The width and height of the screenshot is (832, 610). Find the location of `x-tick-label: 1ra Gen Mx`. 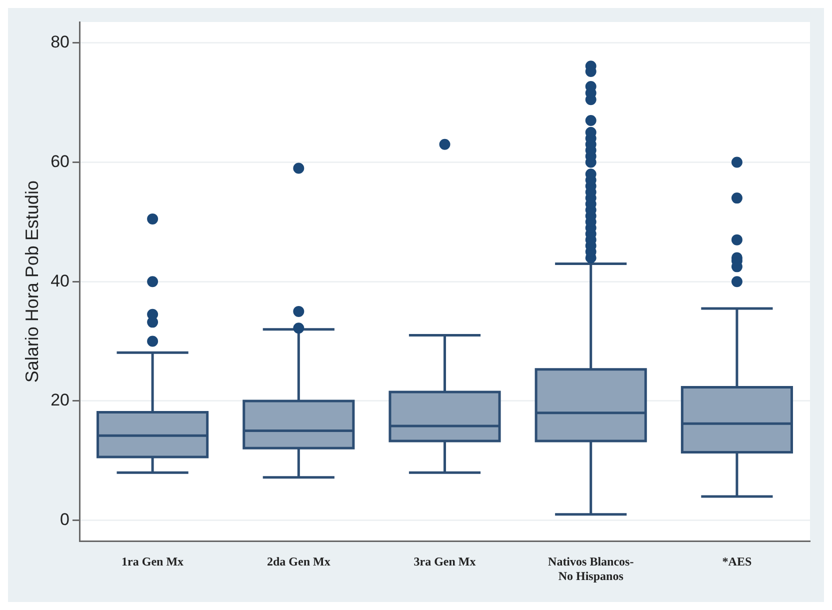

x-tick-label: 1ra Gen Mx is located at coordinates (153, 561).